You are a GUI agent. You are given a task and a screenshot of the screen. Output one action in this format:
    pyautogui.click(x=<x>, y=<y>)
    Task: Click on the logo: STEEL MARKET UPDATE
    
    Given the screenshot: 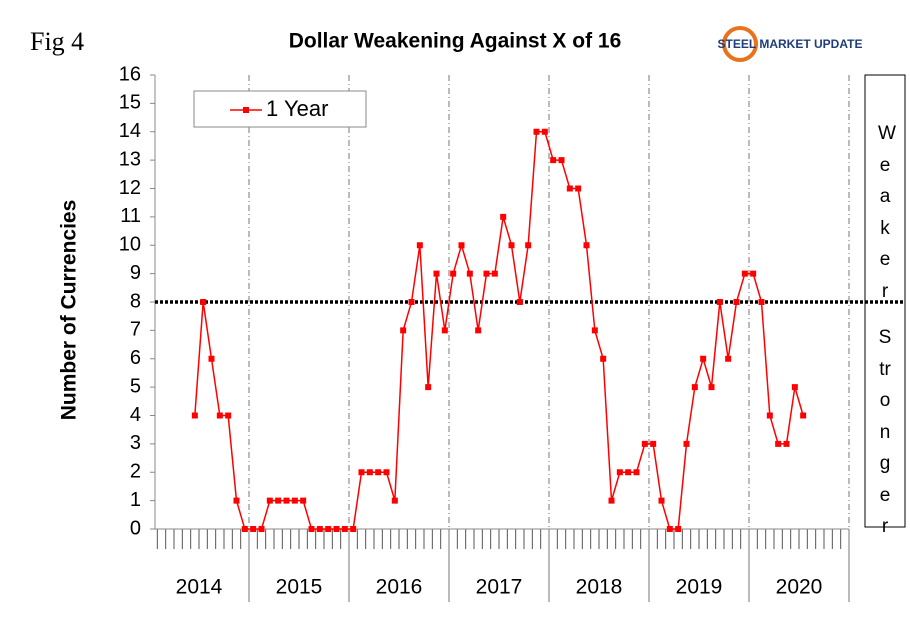 What is the action you would take?
    pyautogui.click(x=790, y=44)
    